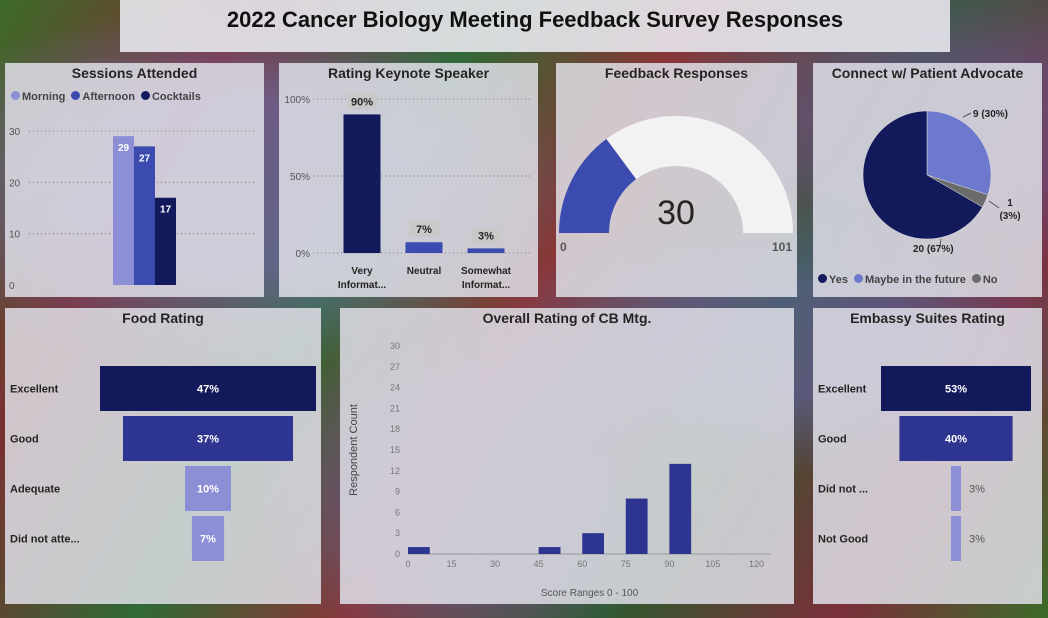 The image size is (1048, 618). Describe the element at coordinates (626, 564) in the screenshot. I see `x-tick-label: 75` at that location.